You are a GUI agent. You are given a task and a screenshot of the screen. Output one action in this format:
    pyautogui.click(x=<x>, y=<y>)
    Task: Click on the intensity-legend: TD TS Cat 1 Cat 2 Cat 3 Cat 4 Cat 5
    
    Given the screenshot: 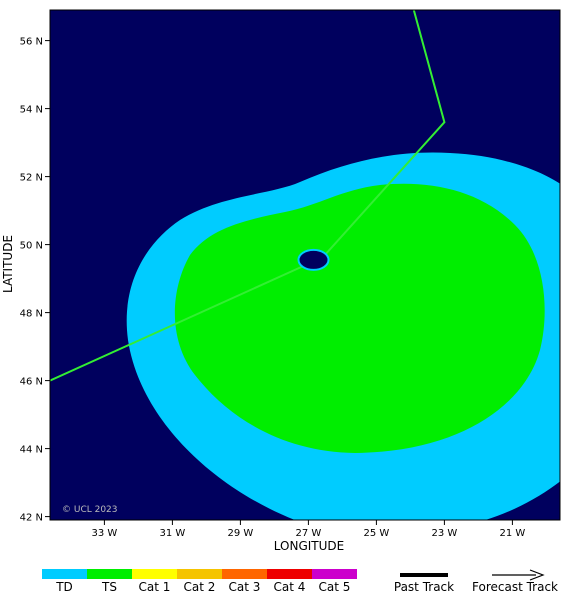 What is the action you would take?
    pyautogui.click(x=199, y=581)
    